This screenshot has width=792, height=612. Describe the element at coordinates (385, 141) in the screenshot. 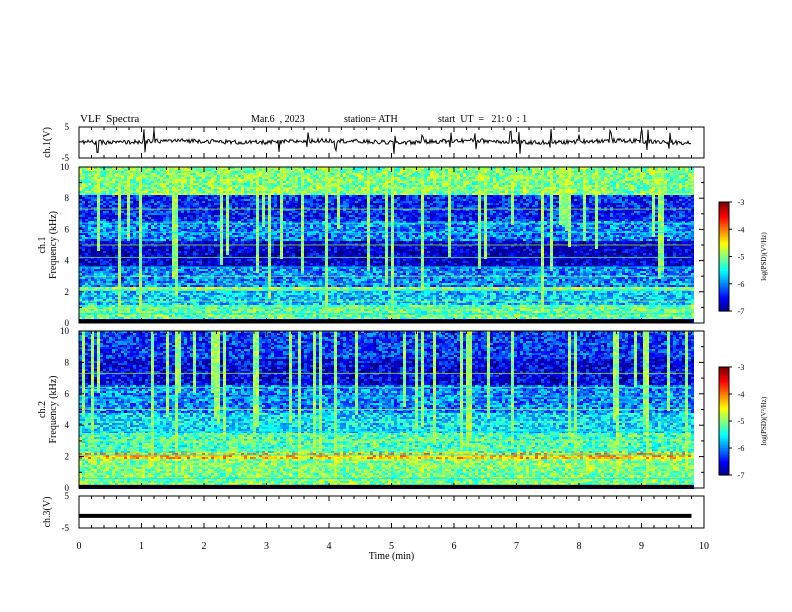

I see `ch1-waveform-line` at that location.